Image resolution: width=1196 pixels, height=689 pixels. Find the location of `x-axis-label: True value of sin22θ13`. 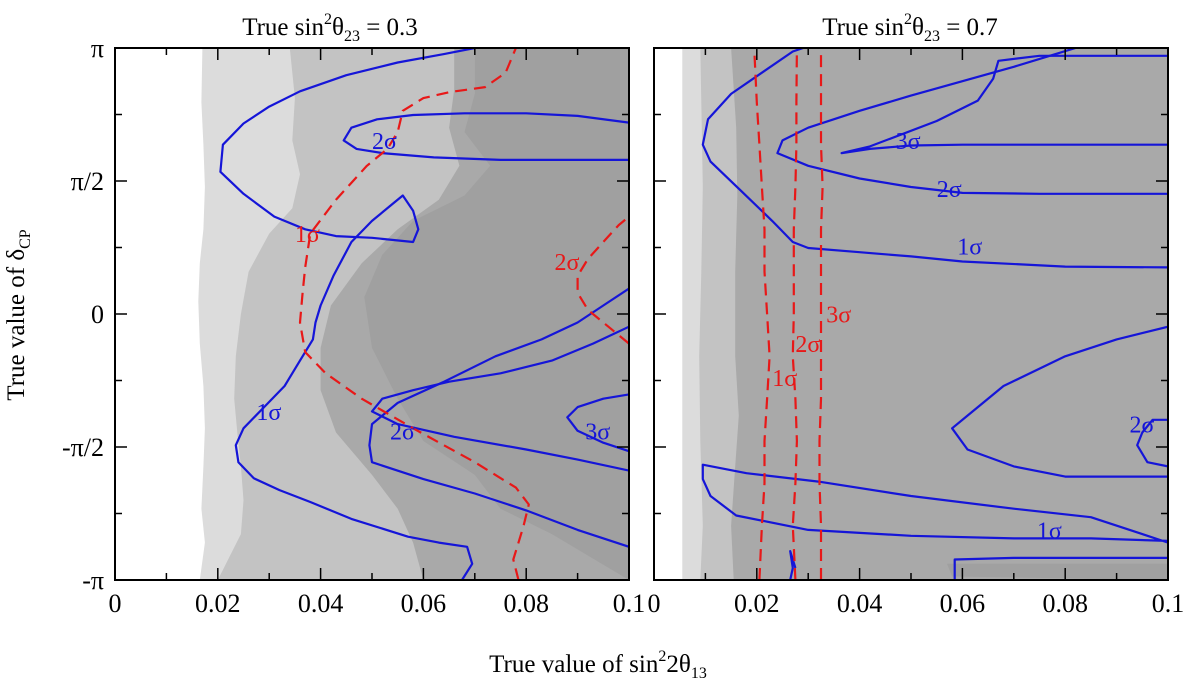

x-axis-label: True value of sin22θ13 is located at coordinates (598, 665).